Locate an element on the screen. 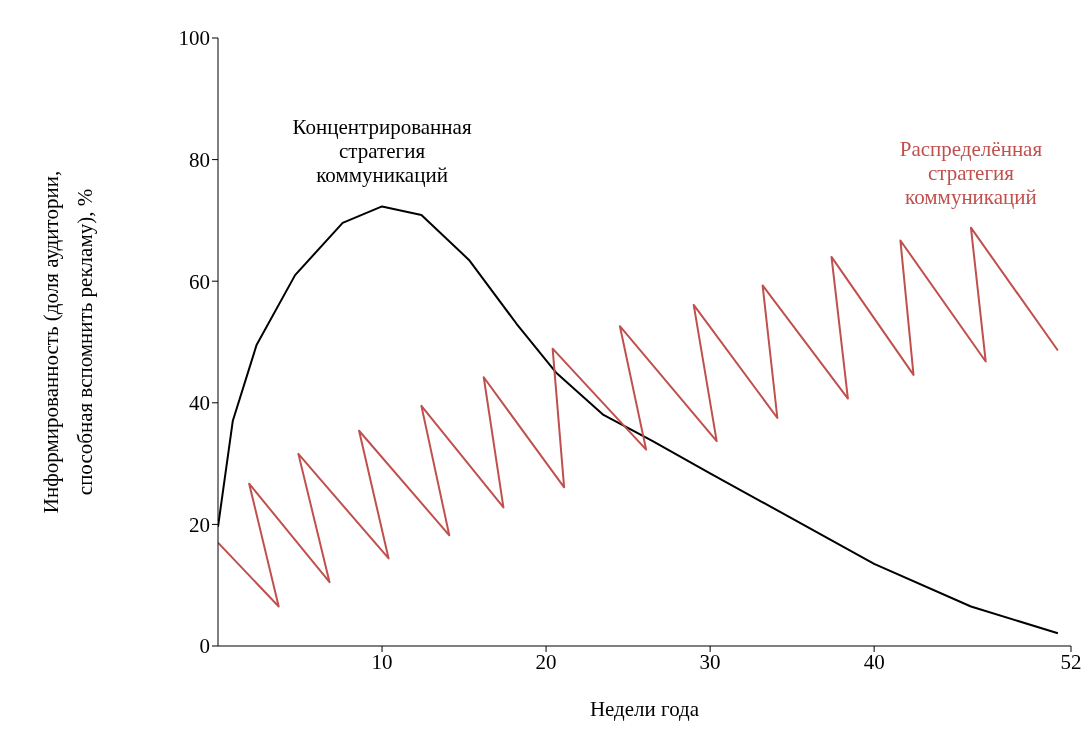 This screenshot has height=734, width=1091. y-tick-label: 40 is located at coordinates (199, 403).